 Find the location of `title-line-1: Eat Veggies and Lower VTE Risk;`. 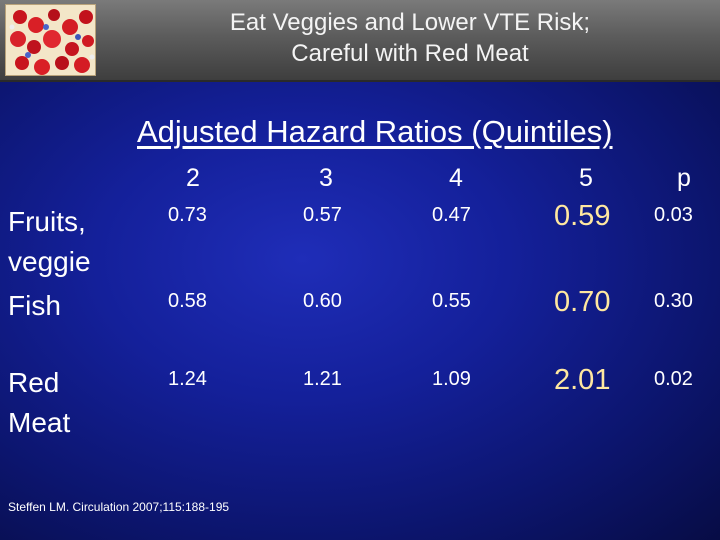

title-line-1: Eat Veggies and Lower VTE Risk; is located at coordinates (410, 22).